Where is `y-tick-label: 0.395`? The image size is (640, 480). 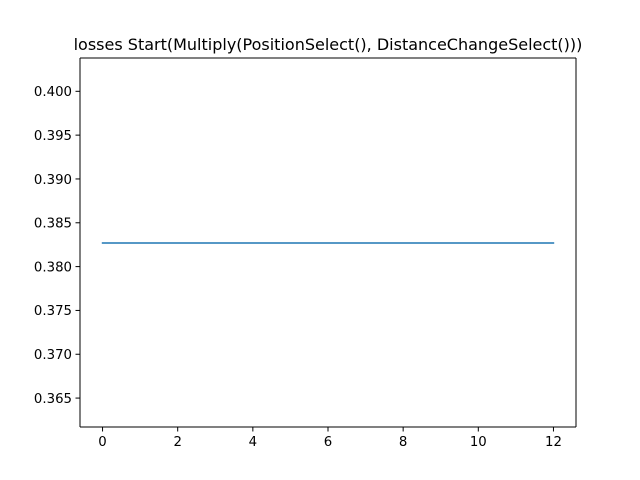
y-tick-label: 0.395 is located at coordinates (53, 136).